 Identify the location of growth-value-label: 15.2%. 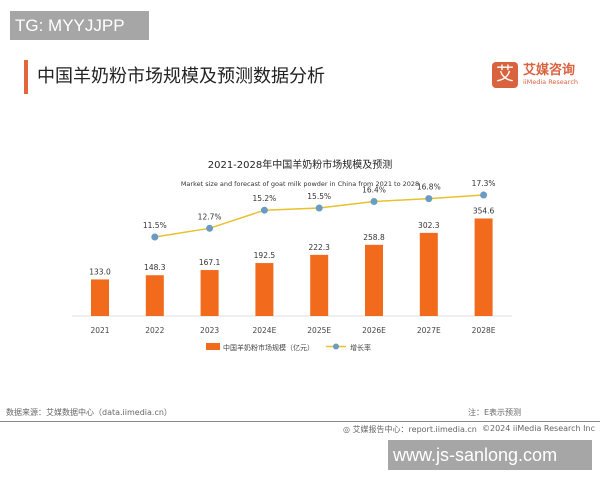
(264, 198).